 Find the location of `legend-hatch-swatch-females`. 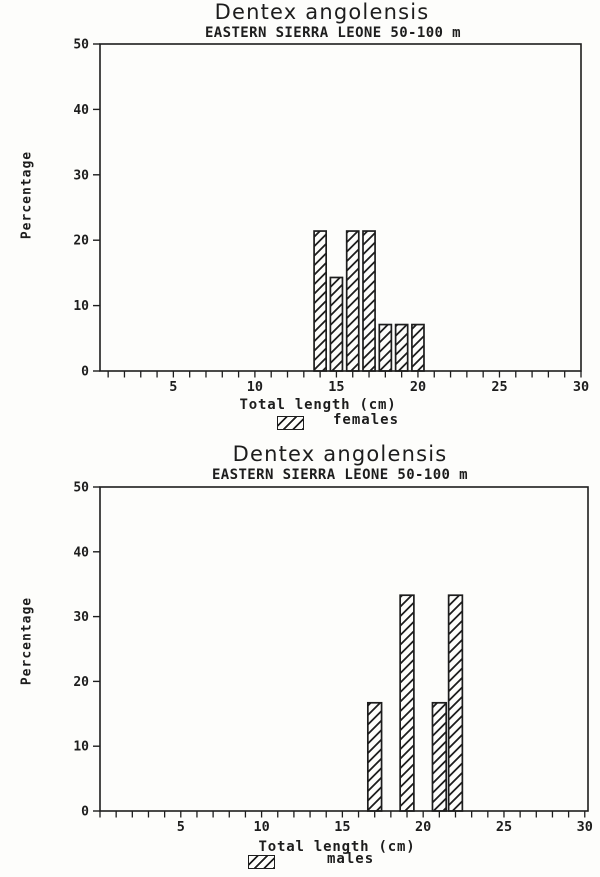

legend-hatch-swatch-females is located at coordinates (290, 423).